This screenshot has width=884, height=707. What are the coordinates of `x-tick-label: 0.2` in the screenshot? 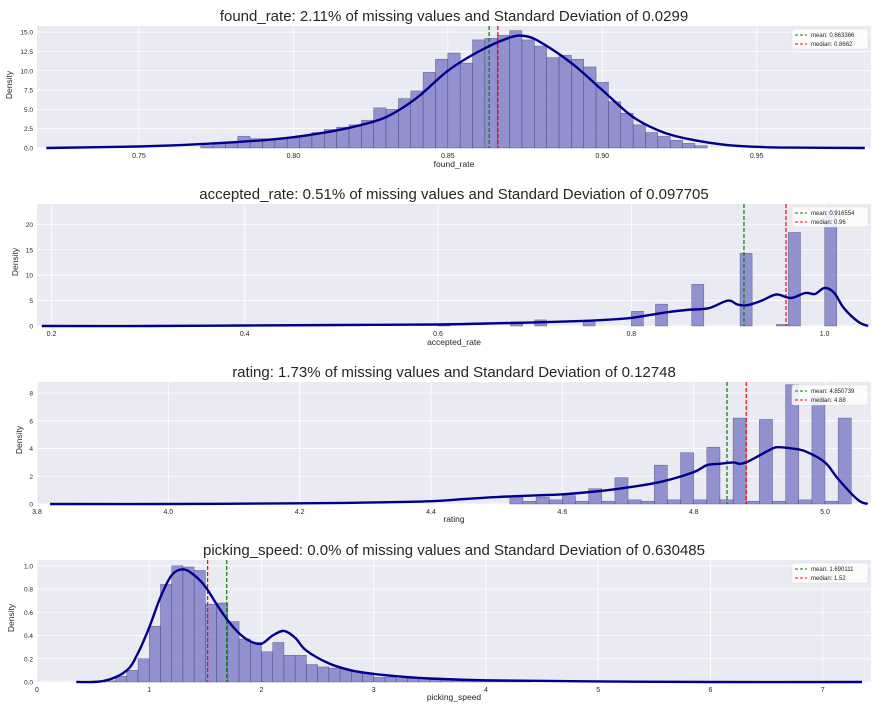 It's located at (52, 334).